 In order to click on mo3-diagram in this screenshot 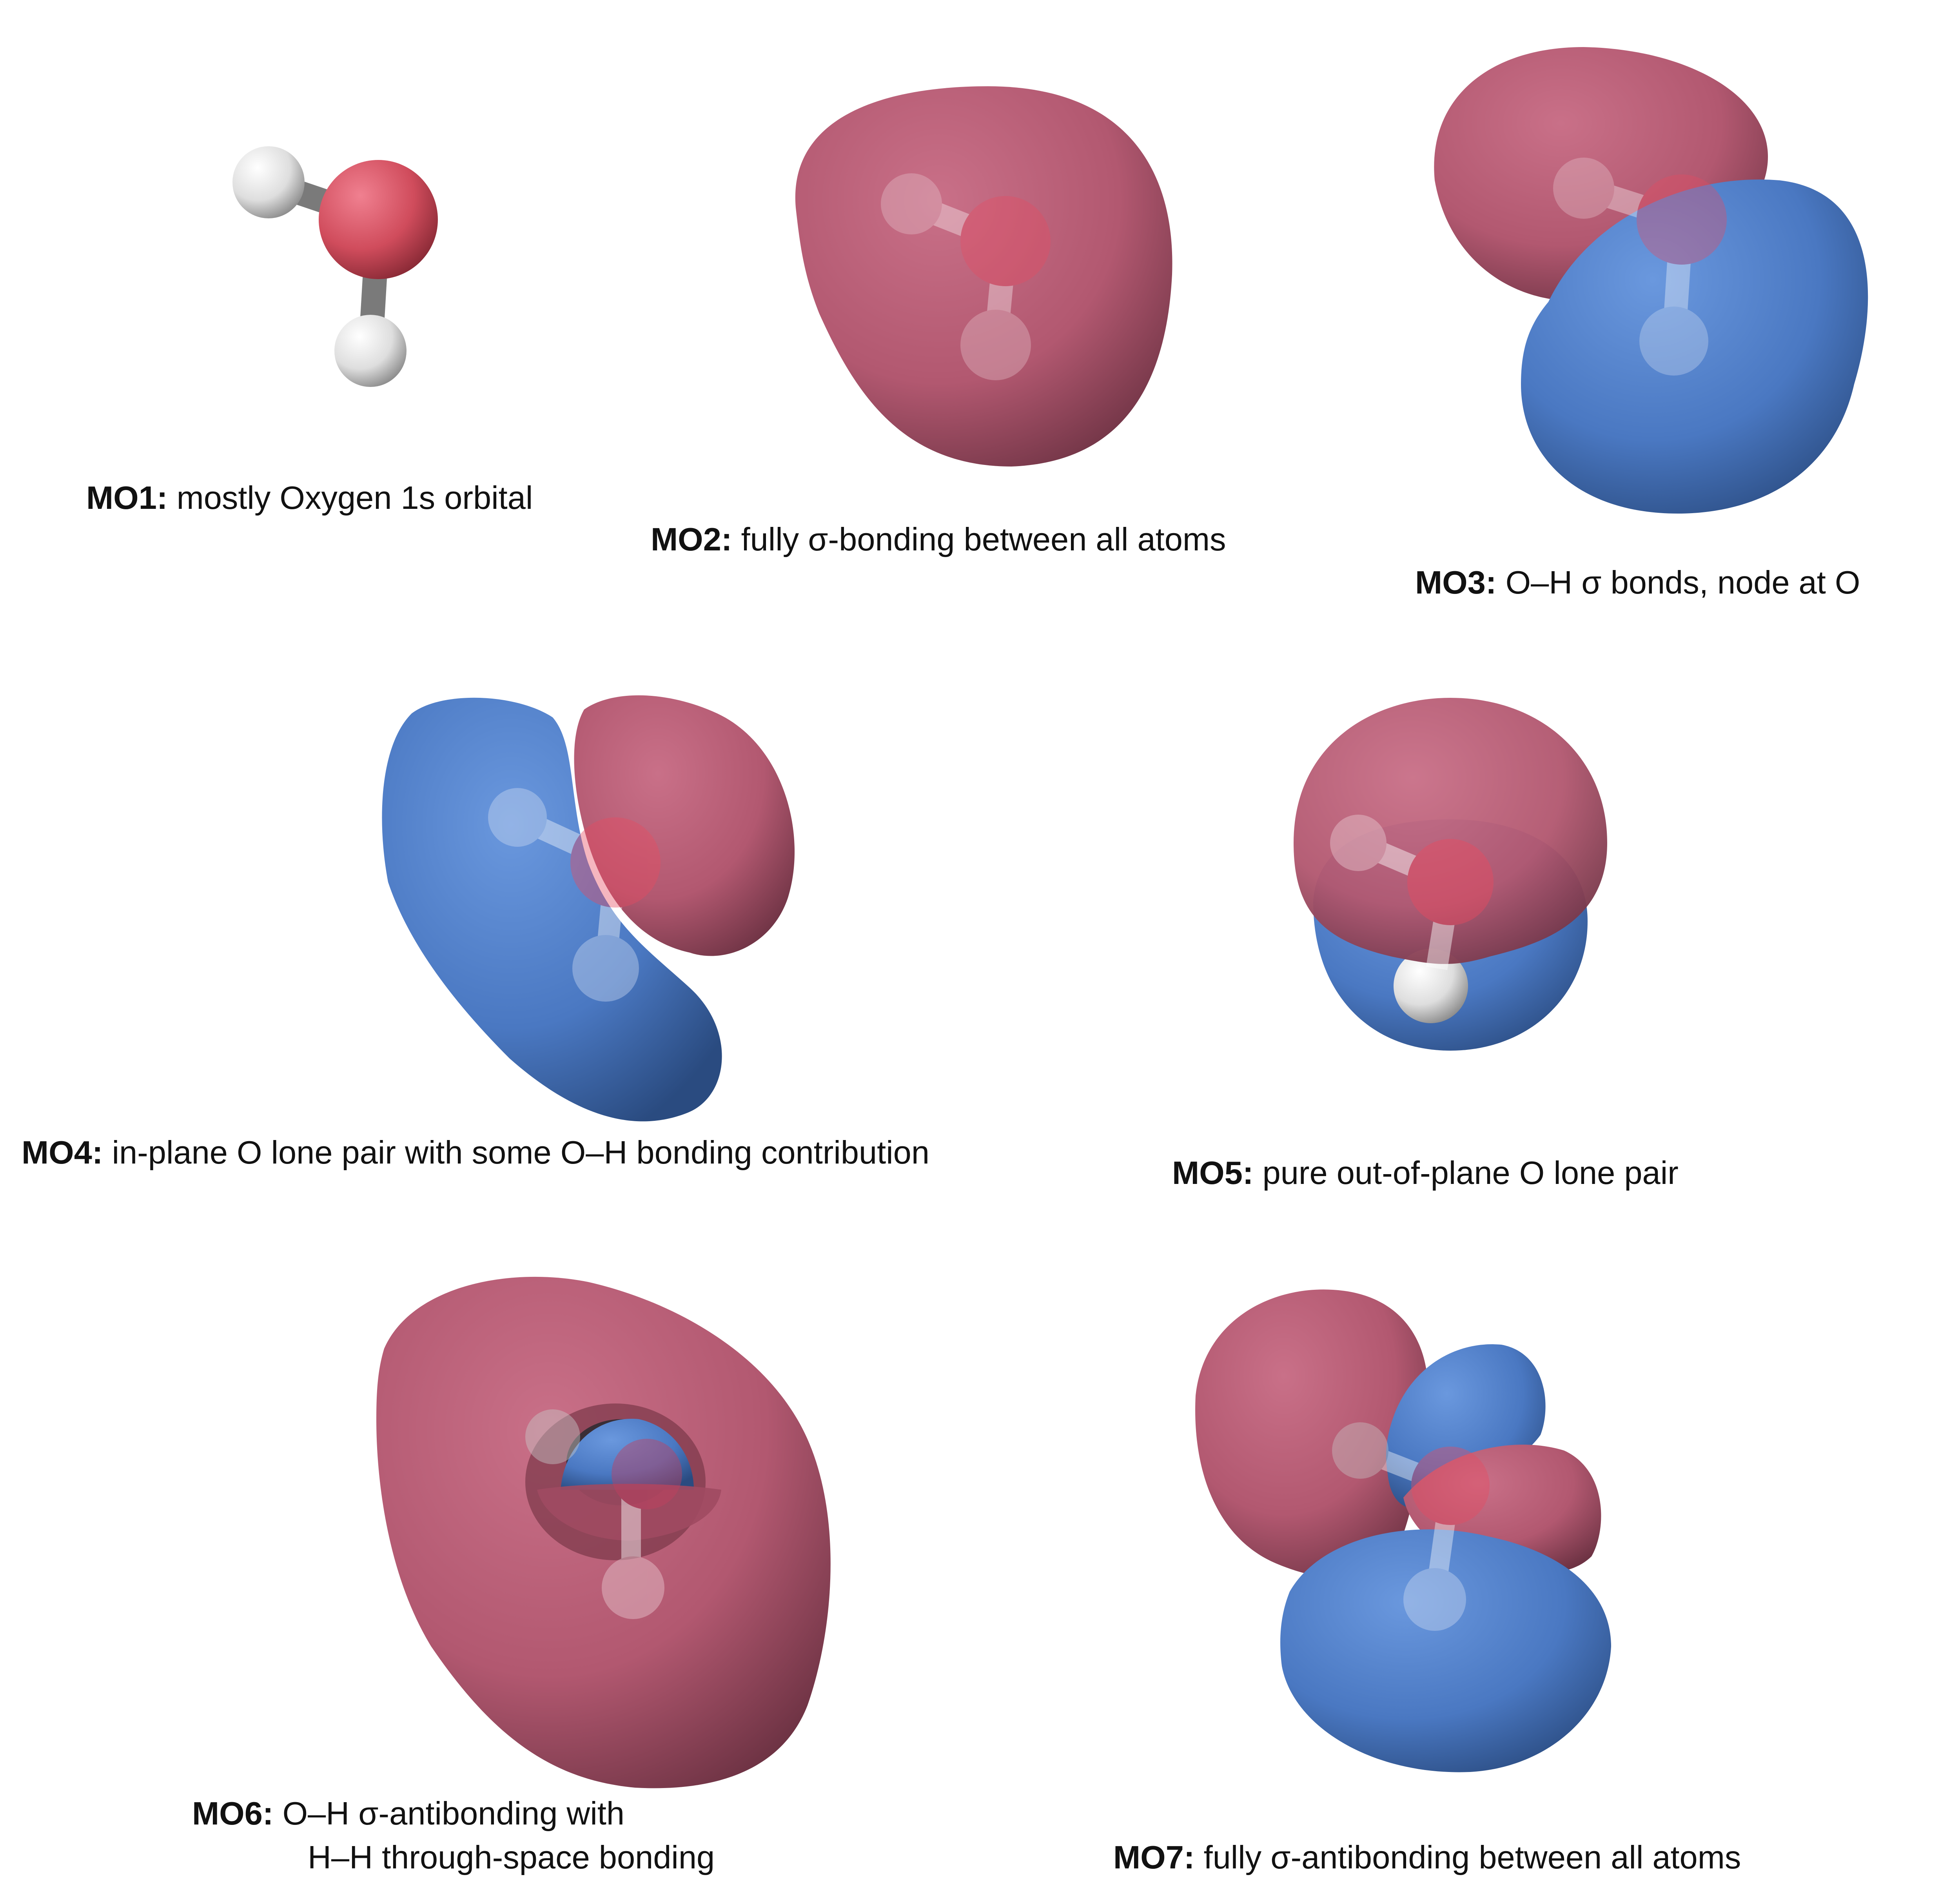, I will do `click(1651, 280)`.